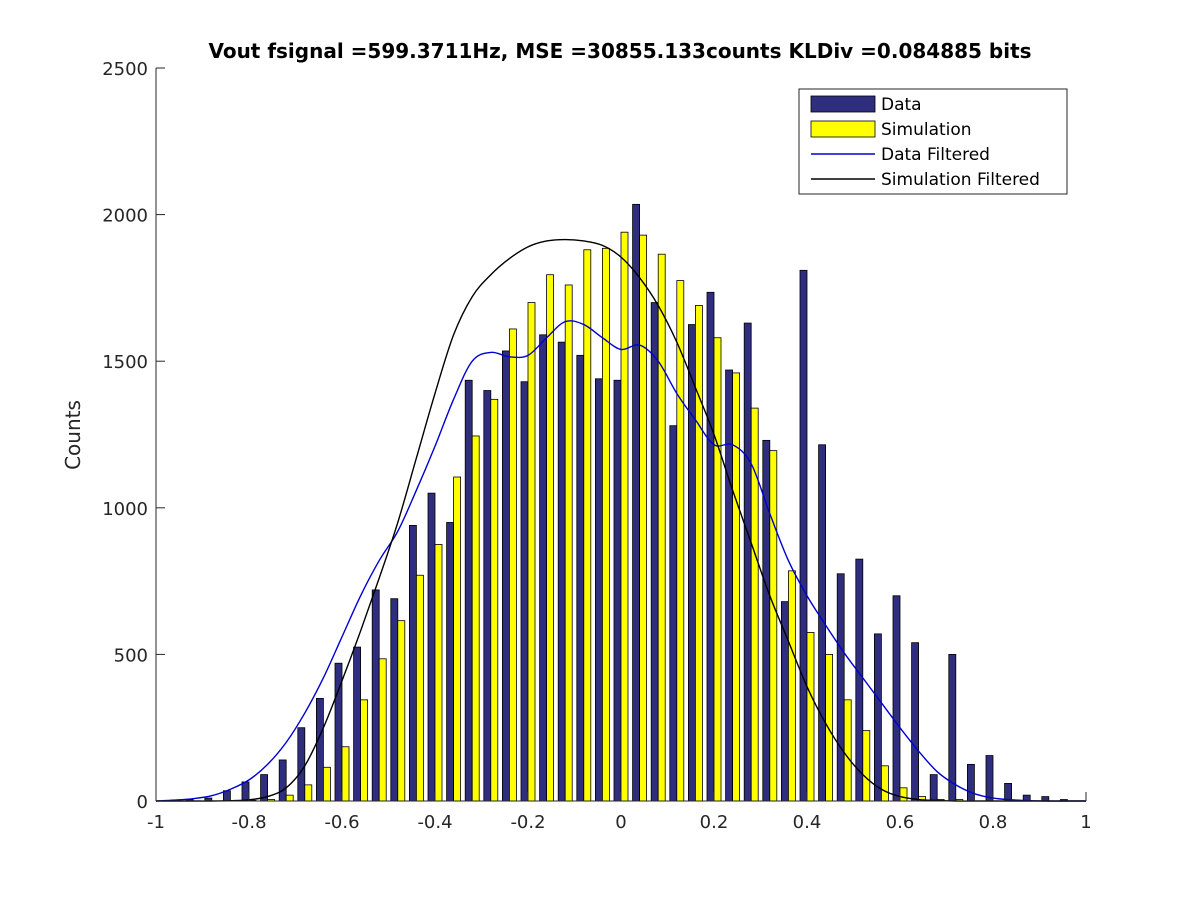  What do you see at coordinates (133, 436) in the screenshot?
I see `y-axis-ticks: 0 500 1000 1500 2000 2500` at bounding box center [133, 436].